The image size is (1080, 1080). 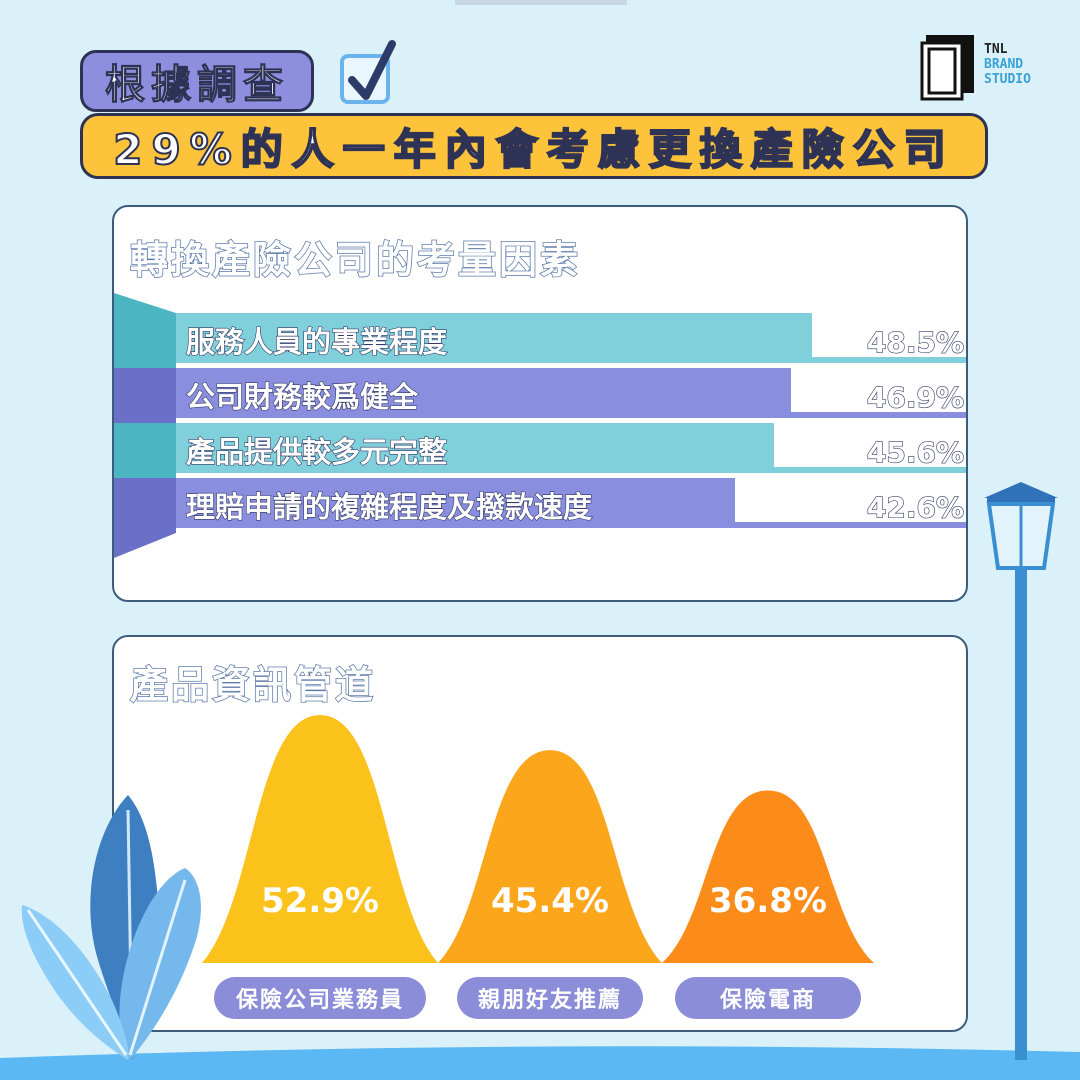 I want to click on logo-line-3: STUDIO, so click(x=1007, y=79).